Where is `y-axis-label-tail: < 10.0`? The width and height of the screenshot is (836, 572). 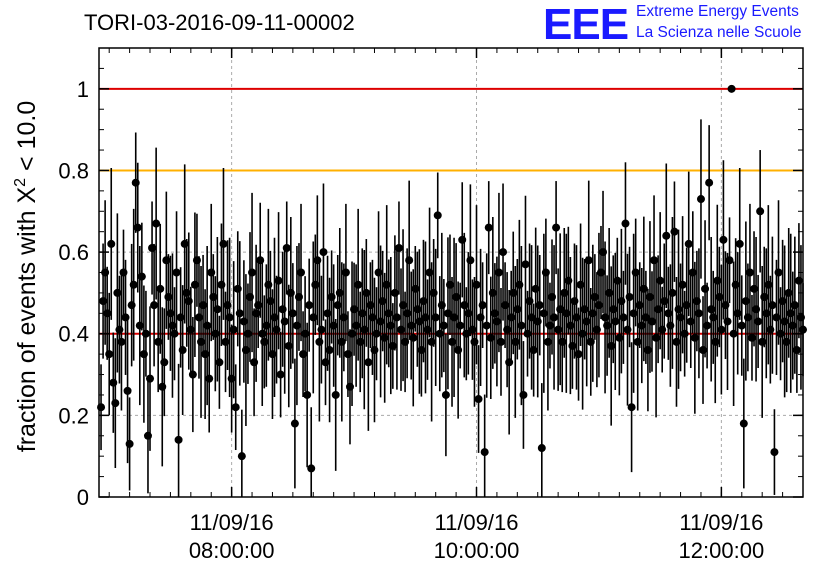
y-axis-label-tail: < 10.0 is located at coordinates (27, 139).